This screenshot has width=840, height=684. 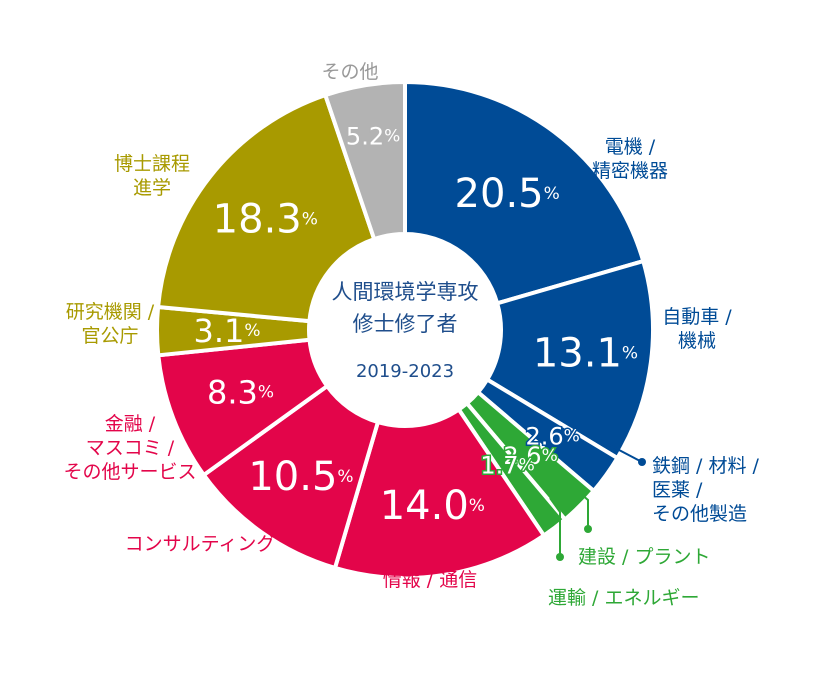 I want to click on category-label-line: 研究機関 /, so click(x=110, y=312).